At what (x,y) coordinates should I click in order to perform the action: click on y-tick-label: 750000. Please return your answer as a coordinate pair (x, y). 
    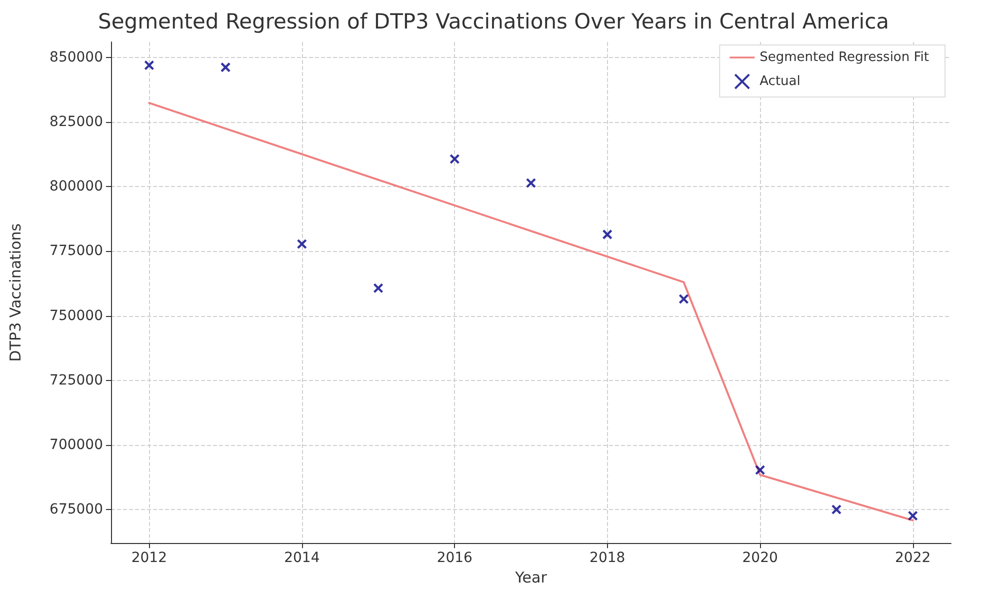
    Looking at the image, I should click on (76, 316).